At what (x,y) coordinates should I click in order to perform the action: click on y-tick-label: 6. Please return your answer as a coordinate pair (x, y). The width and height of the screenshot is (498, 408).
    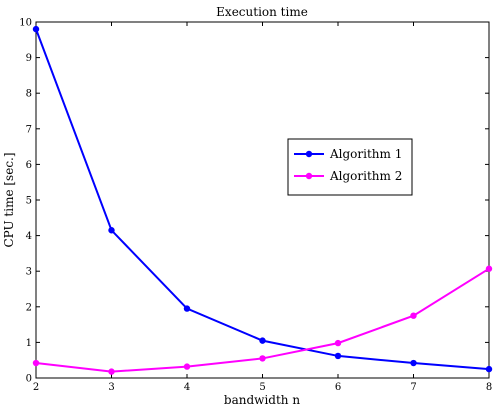
    Looking at the image, I should click on (29, 165).